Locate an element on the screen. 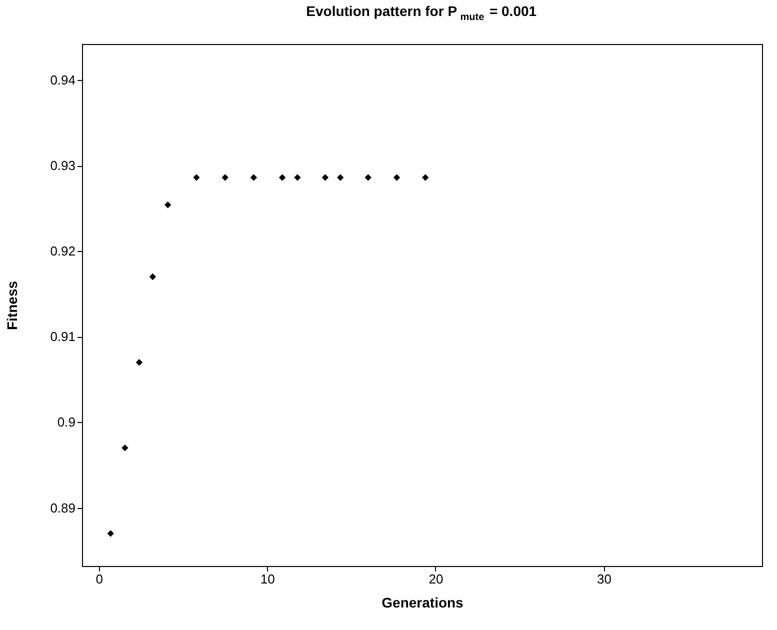 The image size is (777, 630). y-axis-title: Fitness is located at coordinates (12, 305).